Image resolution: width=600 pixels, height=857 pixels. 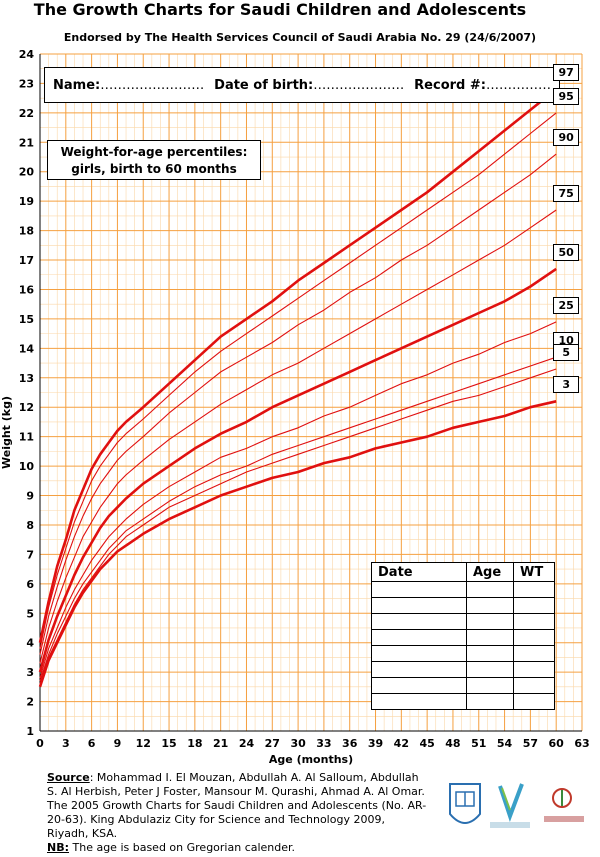 I want to click on record-label: Record #:, so click(x=450, y=85).